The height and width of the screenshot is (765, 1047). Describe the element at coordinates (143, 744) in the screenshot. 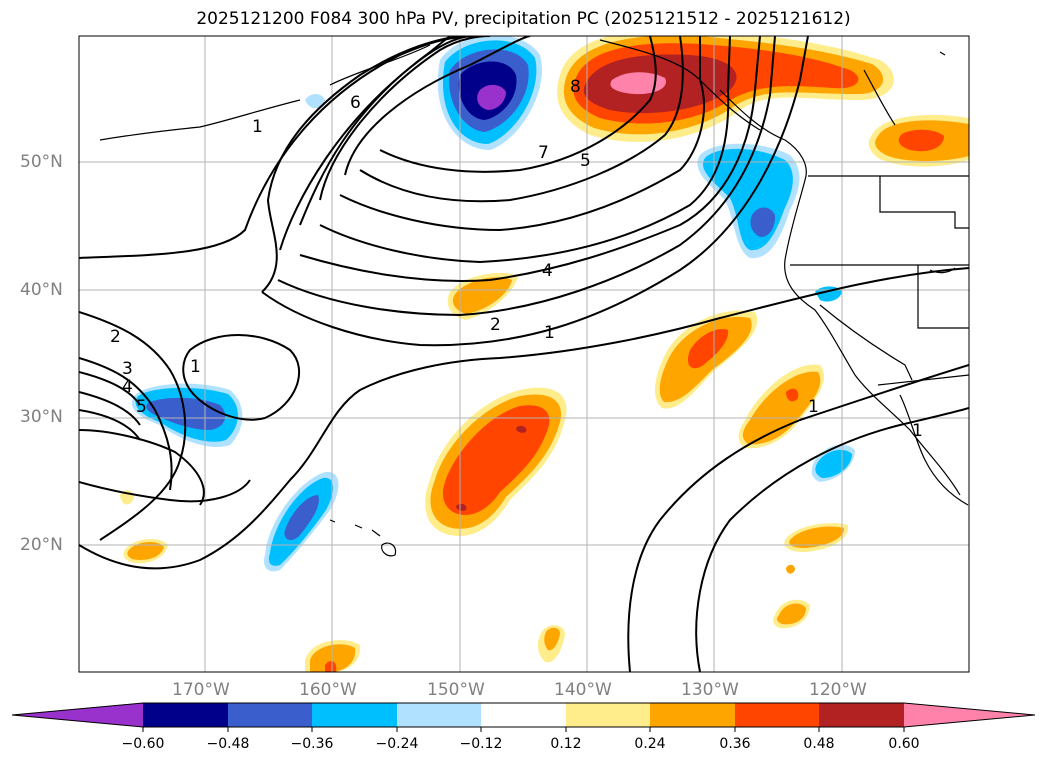

I see `colorbar-tick-label: −0.60` at that location.